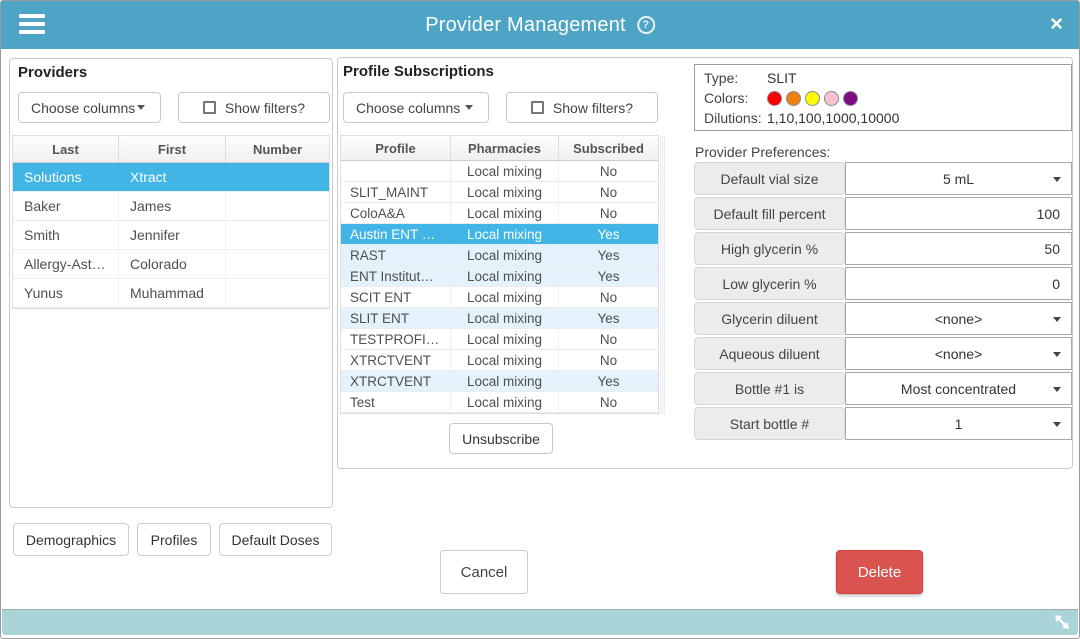 The image size is (1080, 639). What do you see at coordinates (1056, 23) in the screenshot?
I see `close-icon: ×` at bounding box center [1056, 23].